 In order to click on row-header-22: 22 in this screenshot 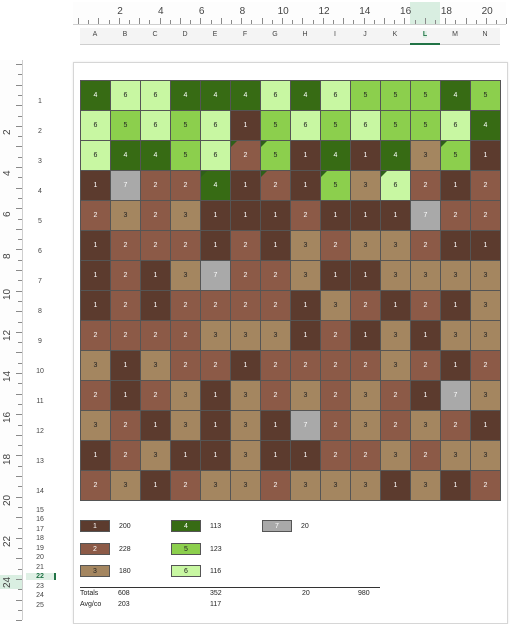, I will do `click(41, 576)`.